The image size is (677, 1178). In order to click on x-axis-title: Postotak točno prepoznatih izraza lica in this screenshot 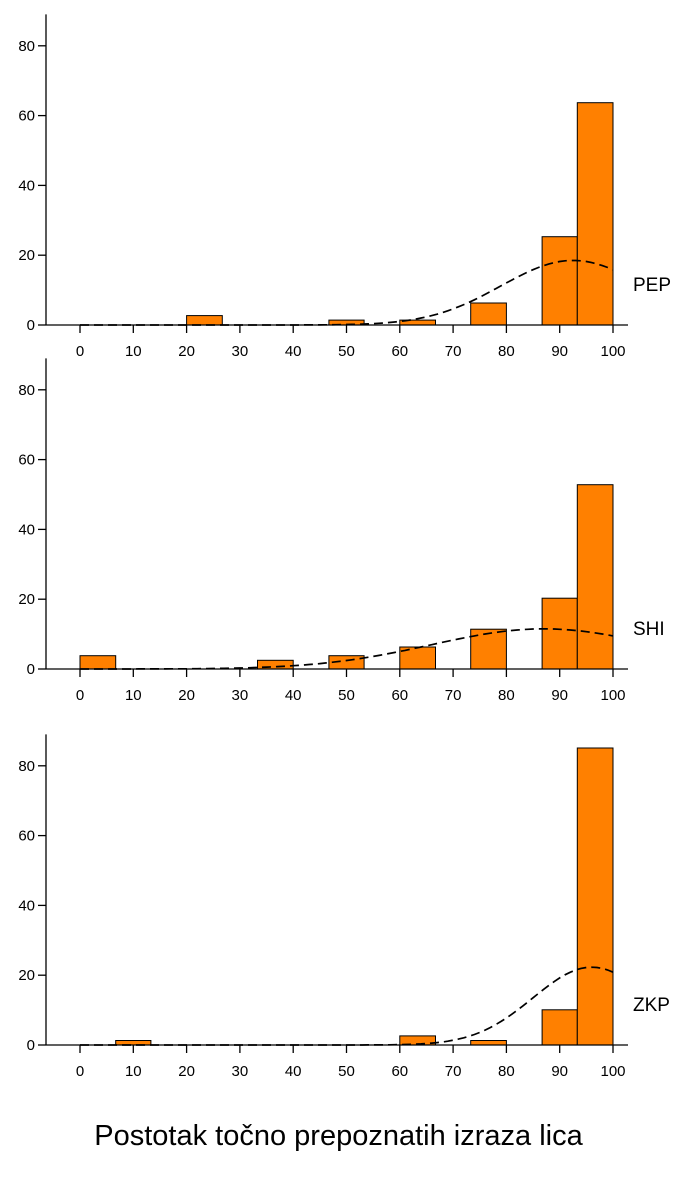, I will do `click(338, 1136)`.